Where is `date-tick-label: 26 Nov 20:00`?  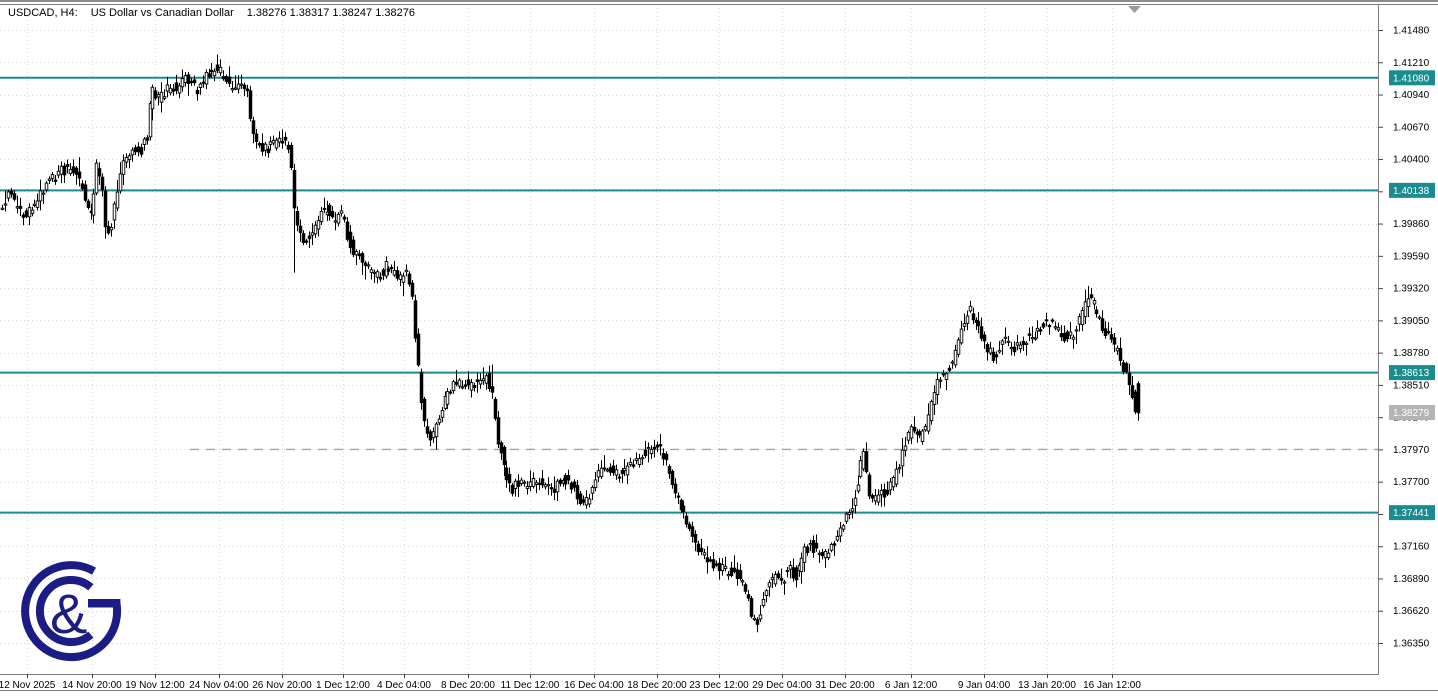 date-tick-label: 26 Nov 20:00 is located at coordinates (282, 685).